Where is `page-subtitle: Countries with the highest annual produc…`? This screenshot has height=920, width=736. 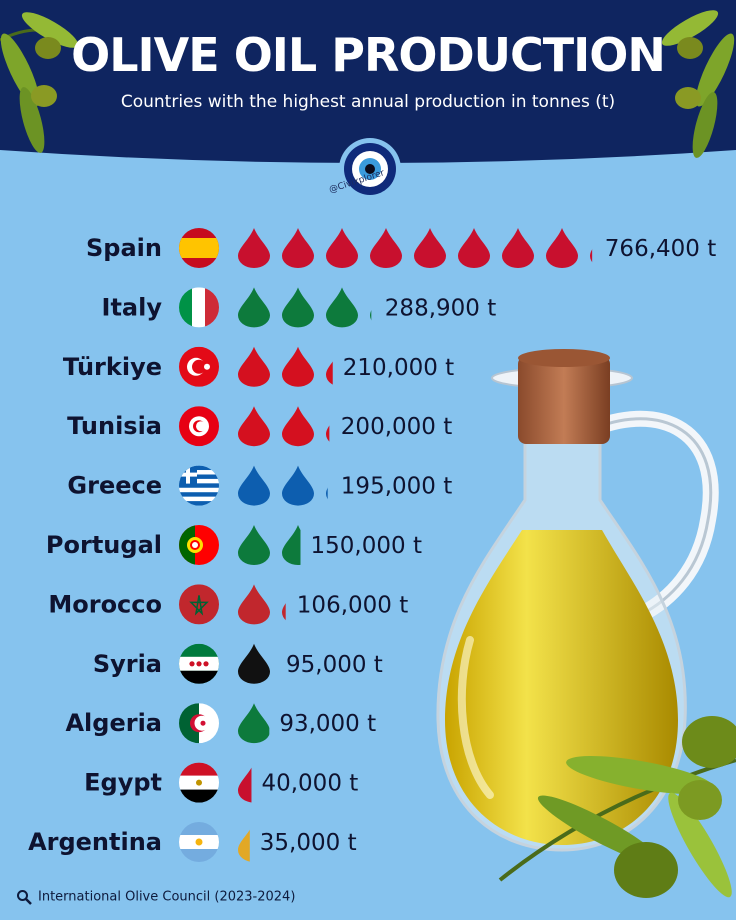 page-subtitle: Countries with the highest annual produc… is located at coordinates (368, 102).